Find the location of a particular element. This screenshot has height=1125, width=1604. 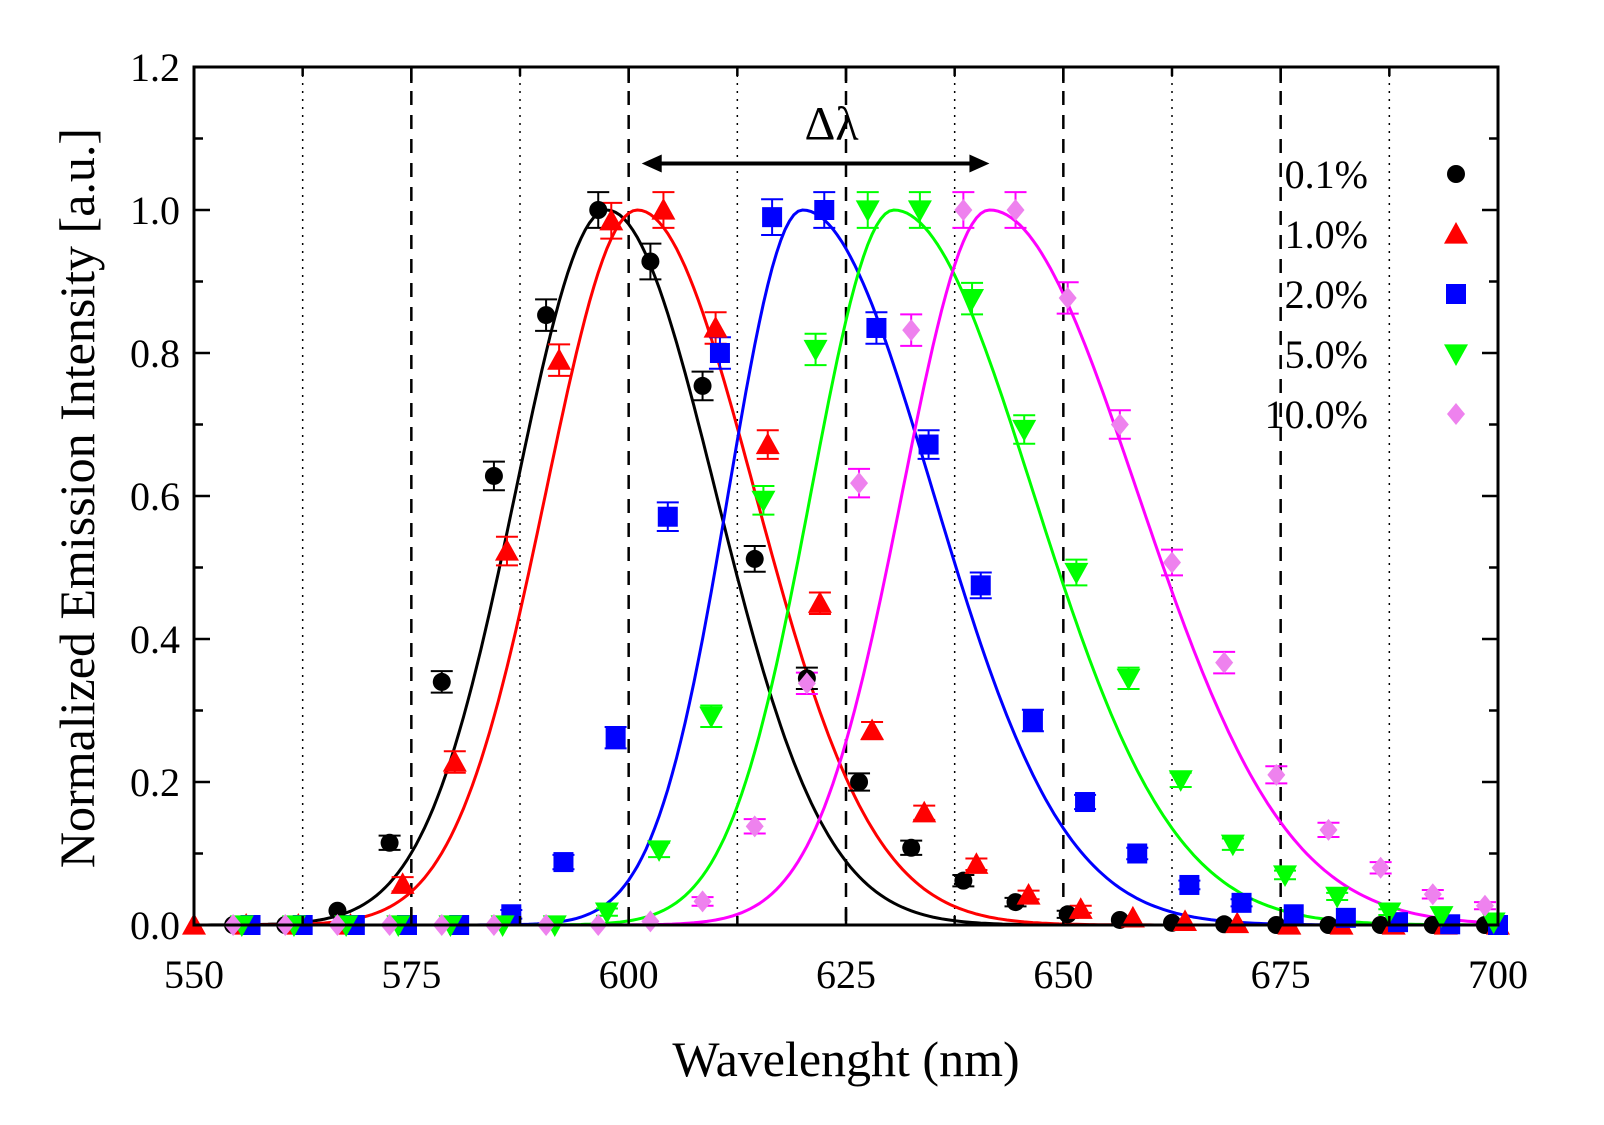

legend-label-1.0%: 1.0% is located at coordinates (1326, 234).